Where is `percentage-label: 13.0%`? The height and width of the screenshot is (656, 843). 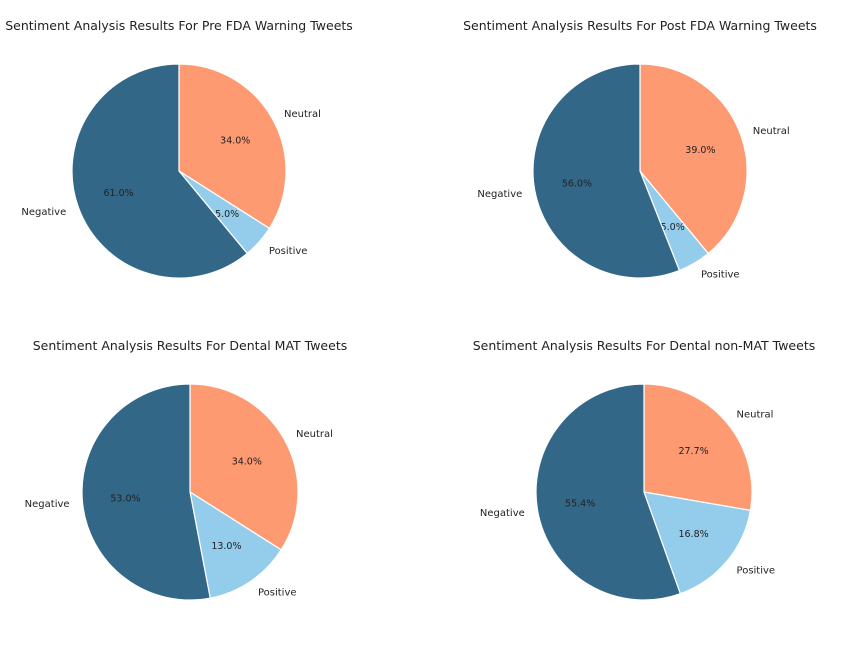
percentage-label: 13.0% is located at coordinates (226, 546).